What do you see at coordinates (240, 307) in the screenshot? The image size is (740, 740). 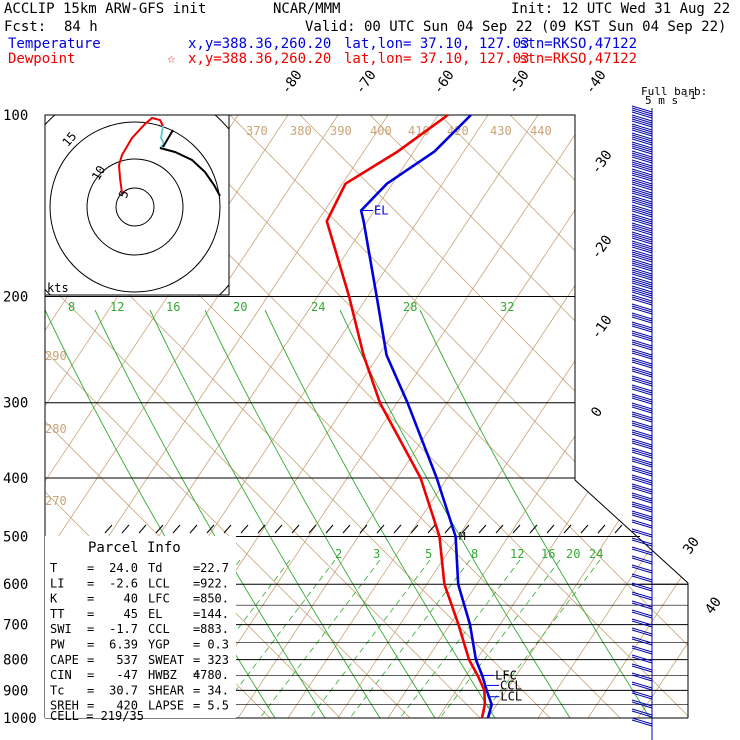 I see `mixing-ratio-label: 20` at bounding box center [240, 307].